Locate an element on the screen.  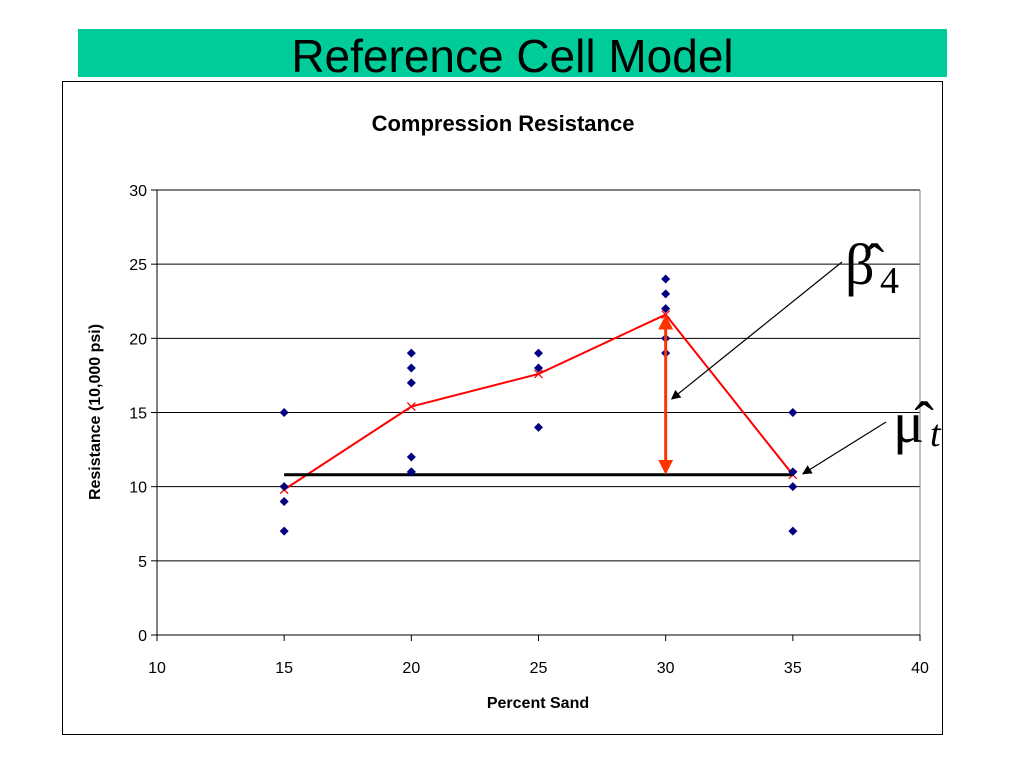
y-tick-label-15: 15 is located at coordinates (138, 414).